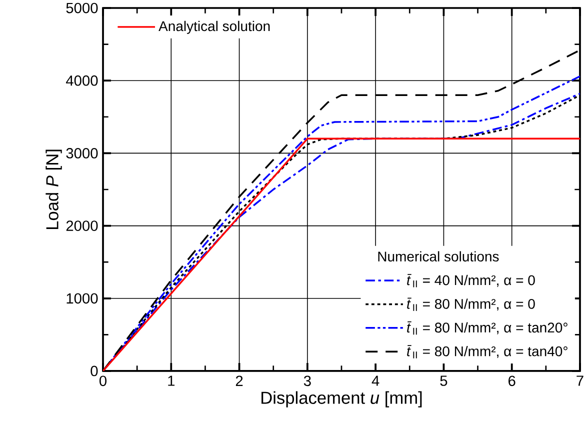 Image resolution: width=587 pixels, height=447 pixels. What do you see at coordinates (239, 381) in the screenshot?
I see `x-tick-label: 2` at bounding box center [239, 381].